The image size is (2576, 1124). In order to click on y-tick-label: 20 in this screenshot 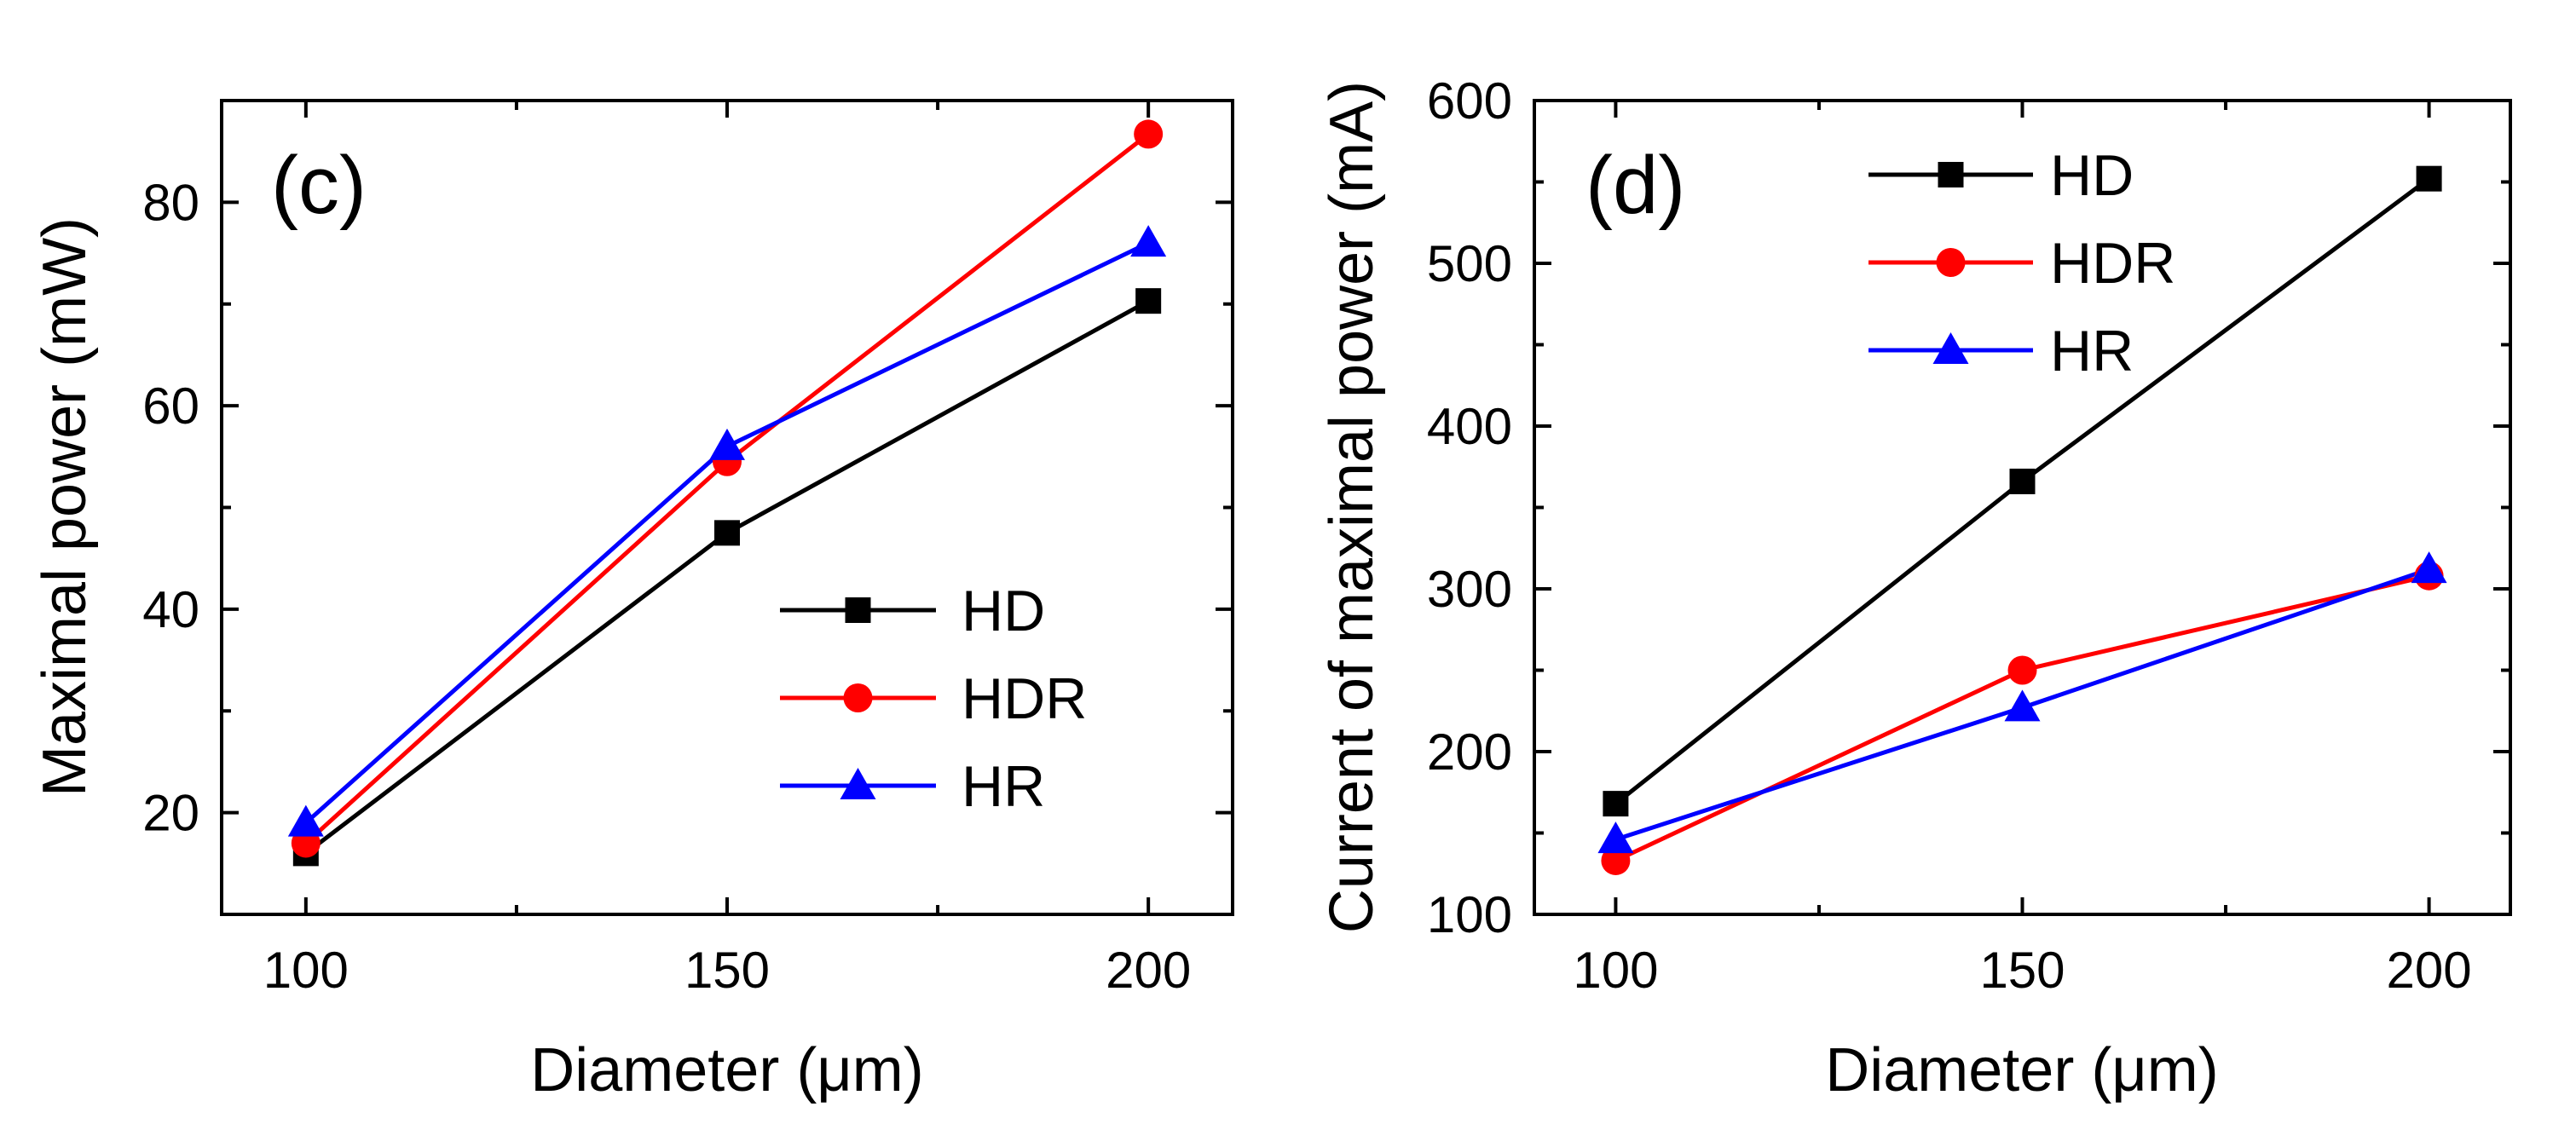, I will do `click(170, 813)`.